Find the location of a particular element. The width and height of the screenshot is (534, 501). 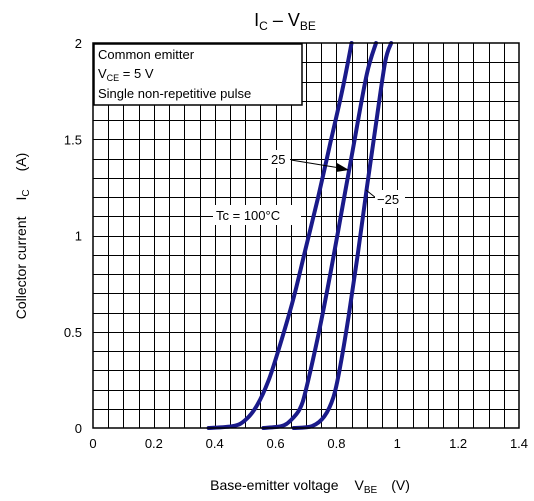

annotation-100c-bg is located at coordinates (257, 215).